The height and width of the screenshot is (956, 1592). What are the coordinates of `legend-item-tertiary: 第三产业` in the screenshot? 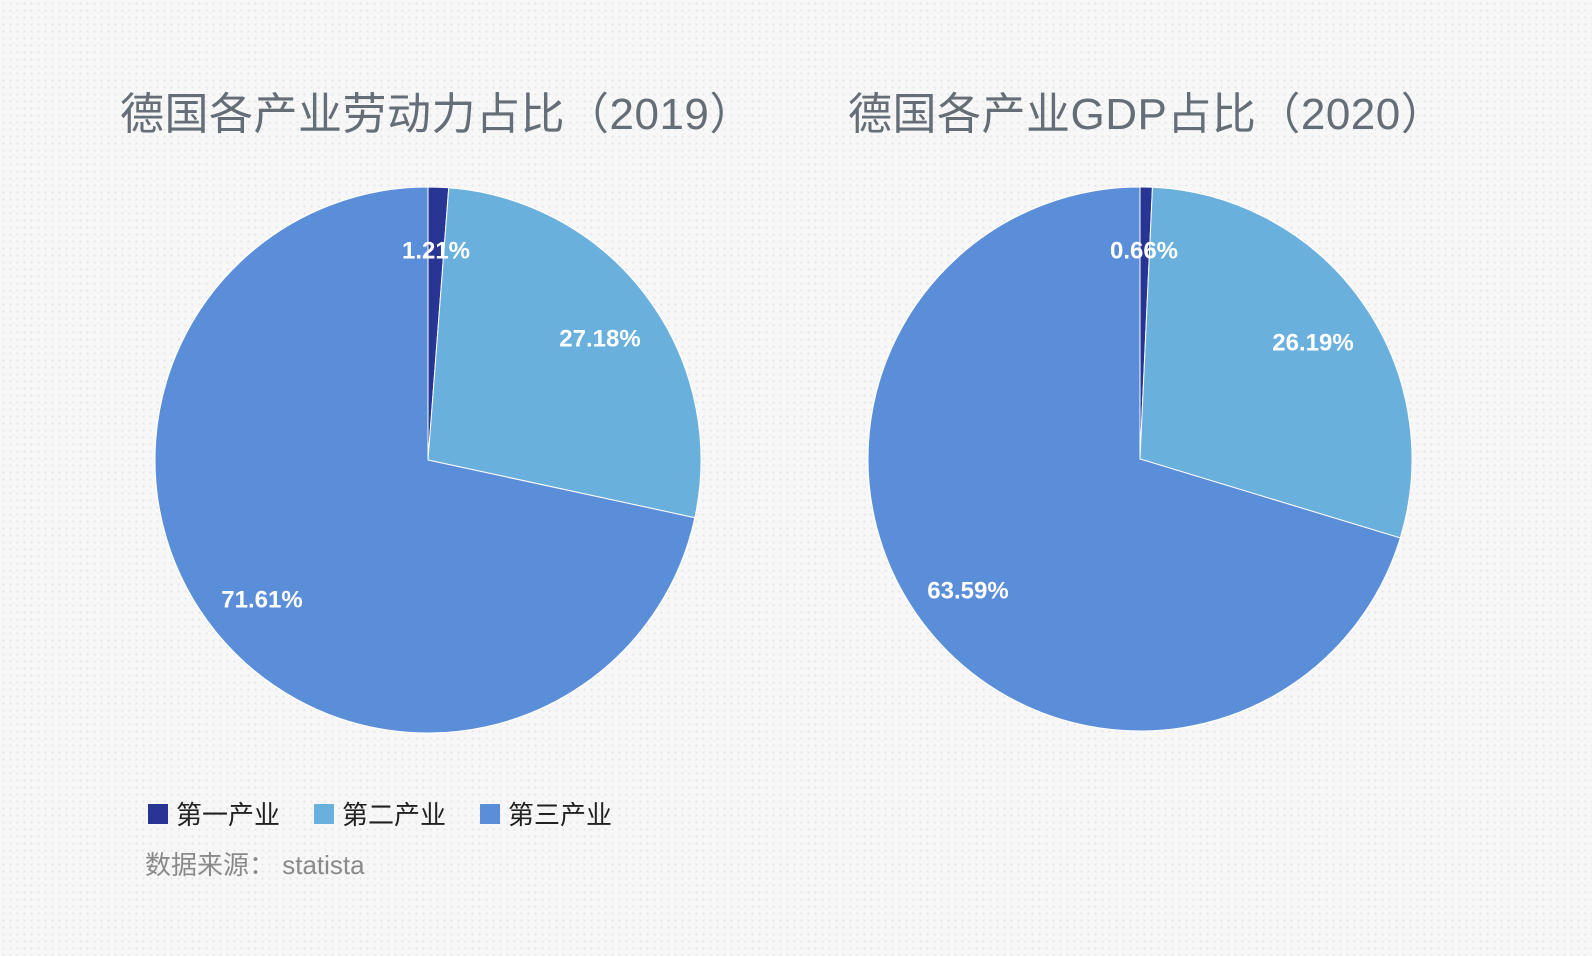 It's located at (546, 813).